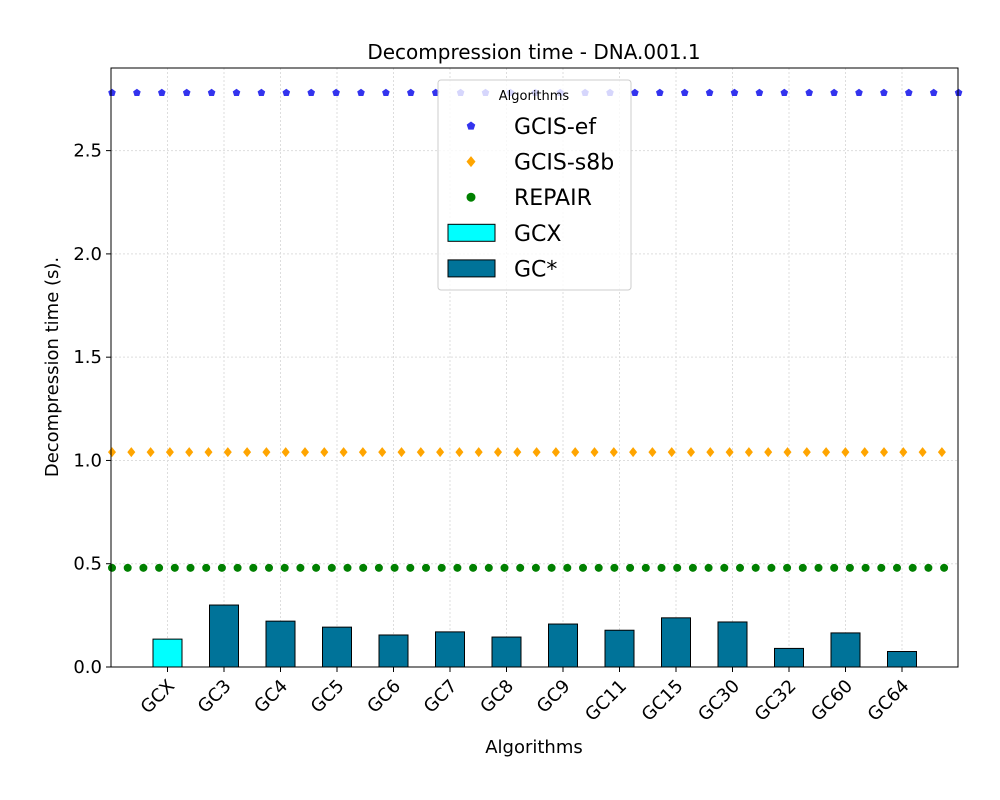 The image size is (1000, 800). I want to click on chart-title: Decompression time - DNA.001.1, so click(533, 52).